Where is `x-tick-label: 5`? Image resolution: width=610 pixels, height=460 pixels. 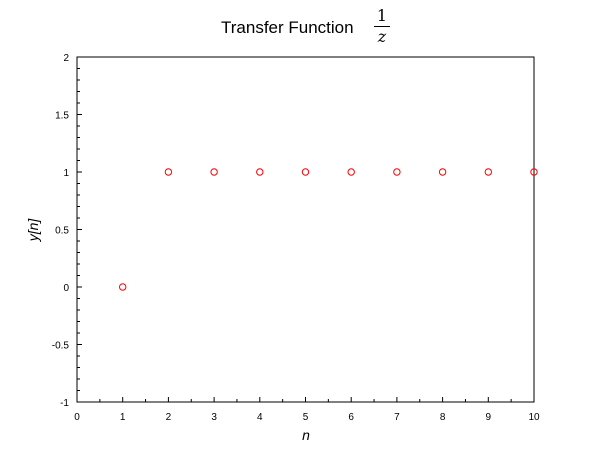 x-tick-label: 5 is located at coordinates (306, 417).